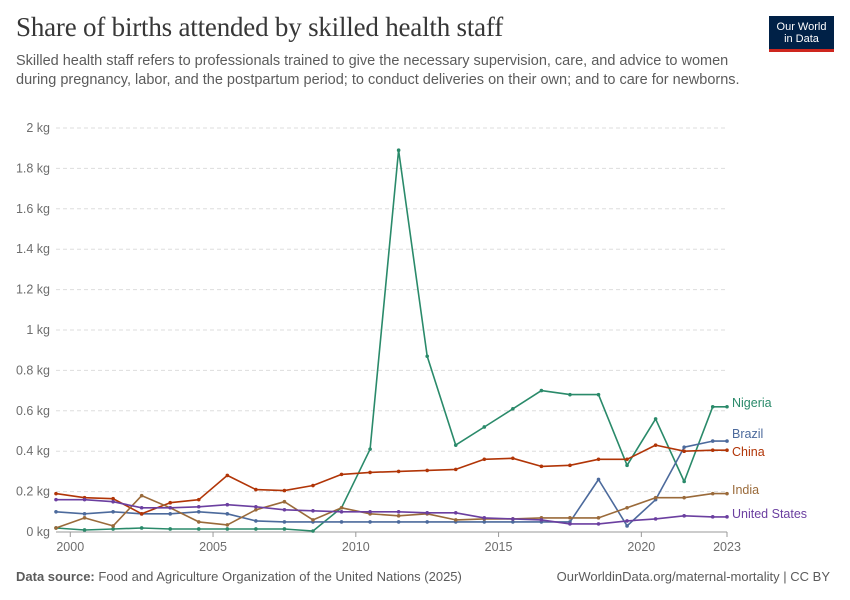 The width and height of the screenshot is (850, 600). I want to click on series-label-india: India, so click(745, 490).